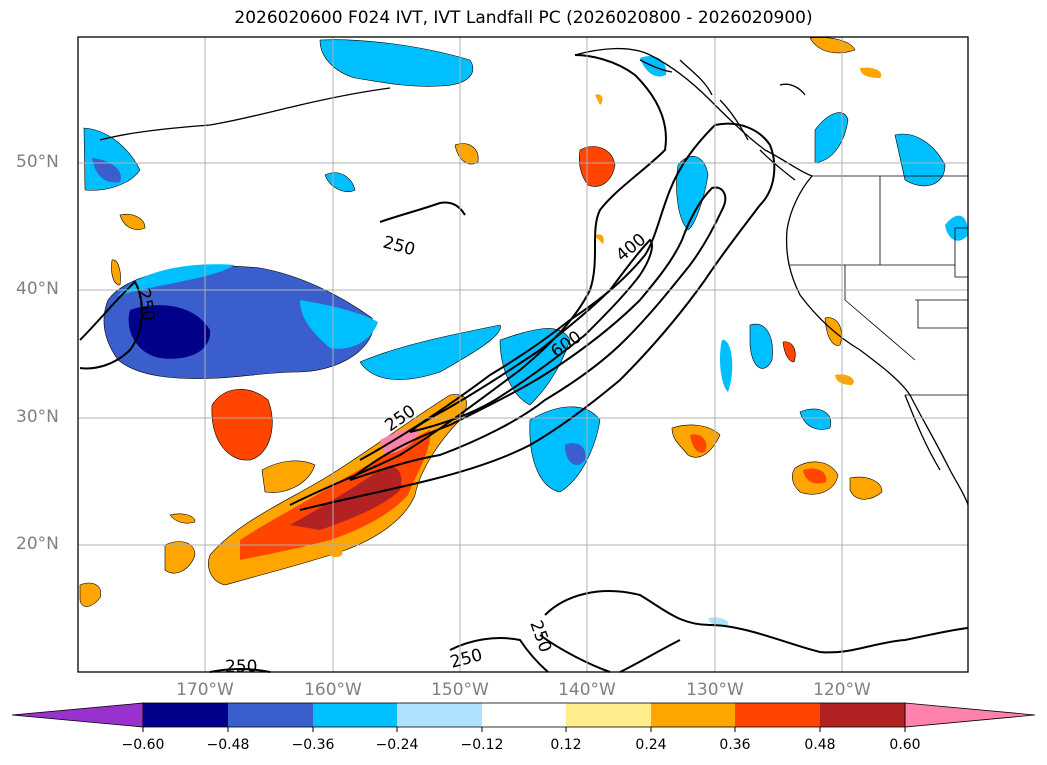  I want to click on lon-label-120w: 120°W, so click(842, 690).